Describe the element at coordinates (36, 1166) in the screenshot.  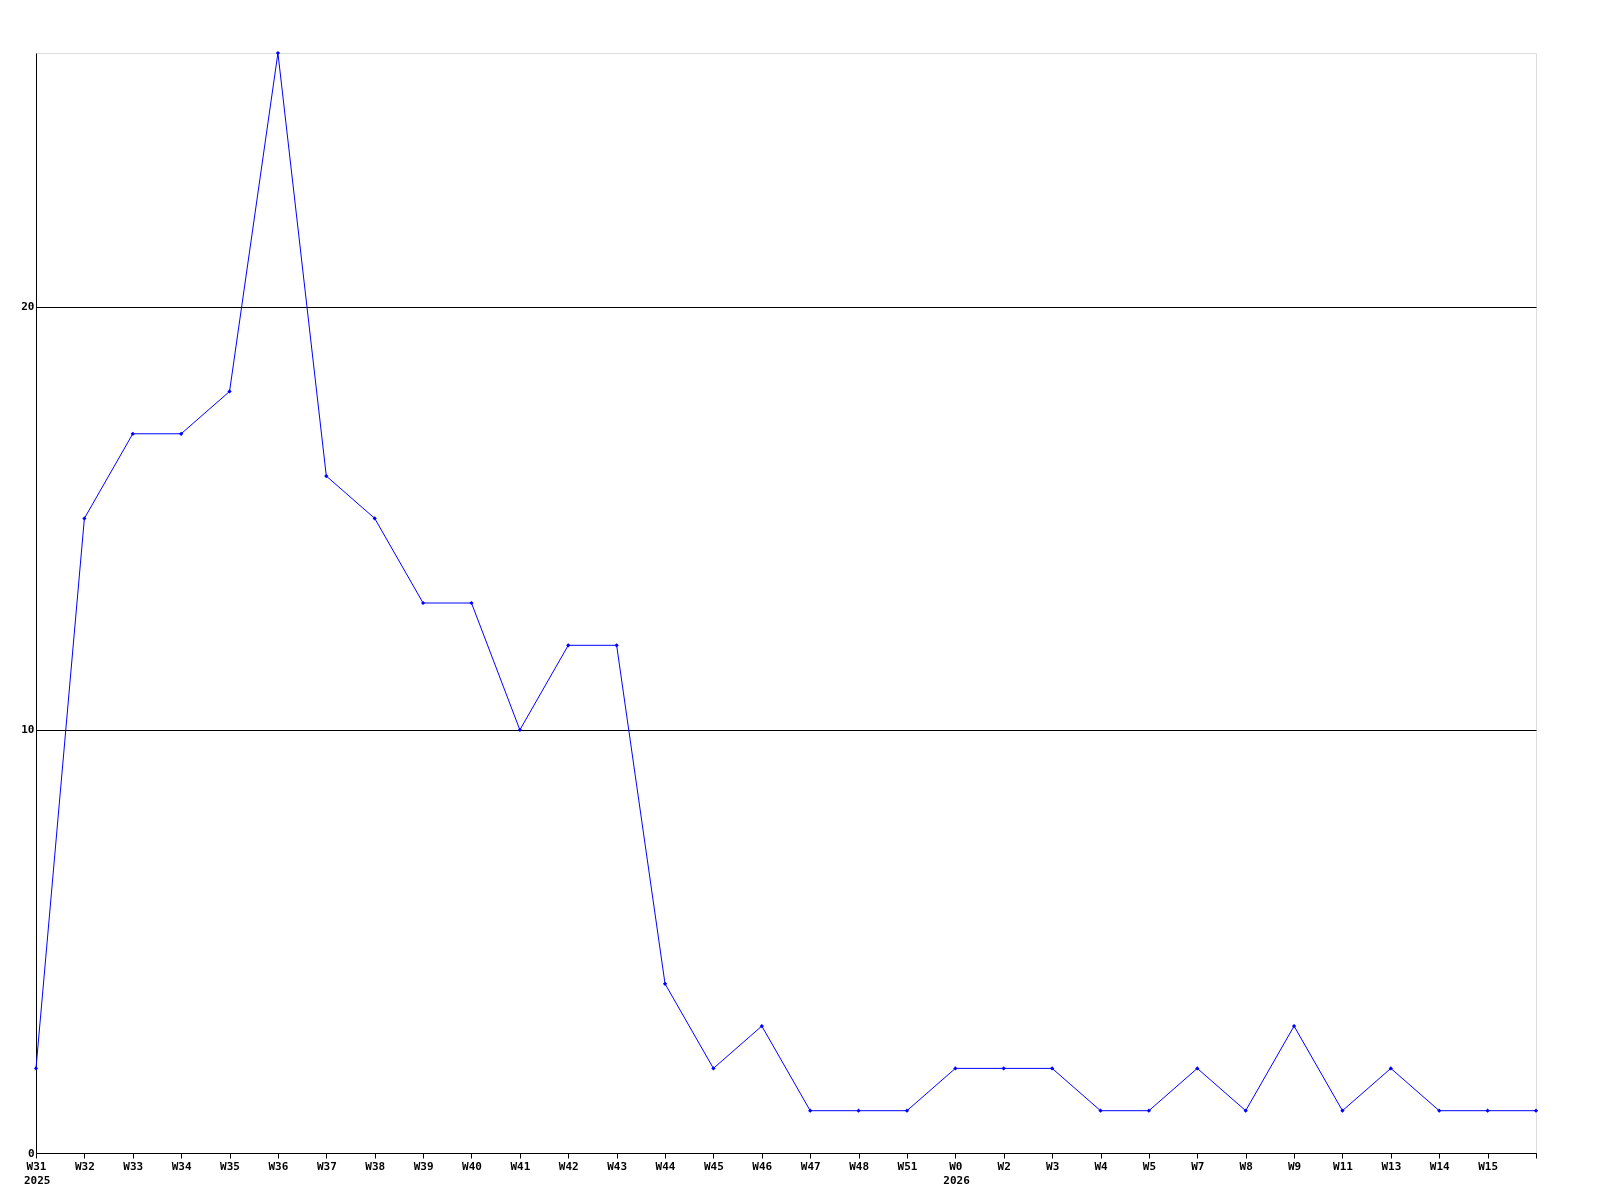
I see `x-tick-label: W31` at that location.